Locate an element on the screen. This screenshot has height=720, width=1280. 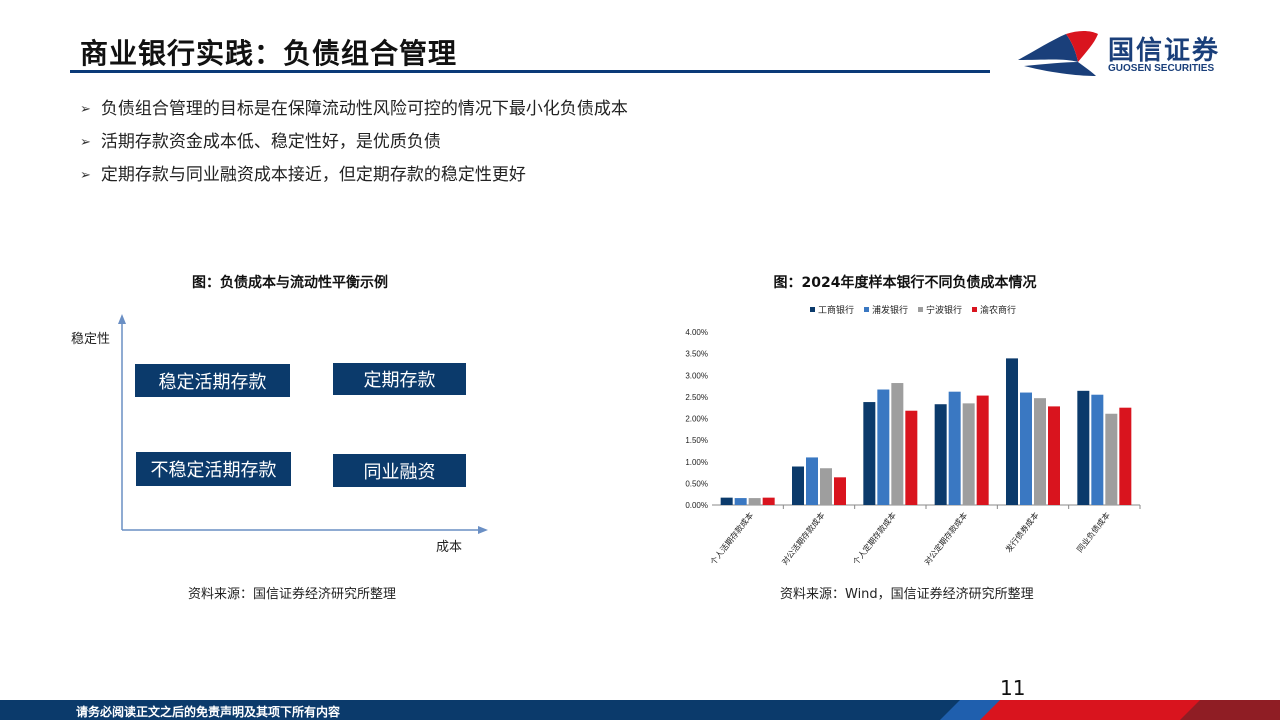
y-tick-label: 0.00% is located at coordinates (696, 505).